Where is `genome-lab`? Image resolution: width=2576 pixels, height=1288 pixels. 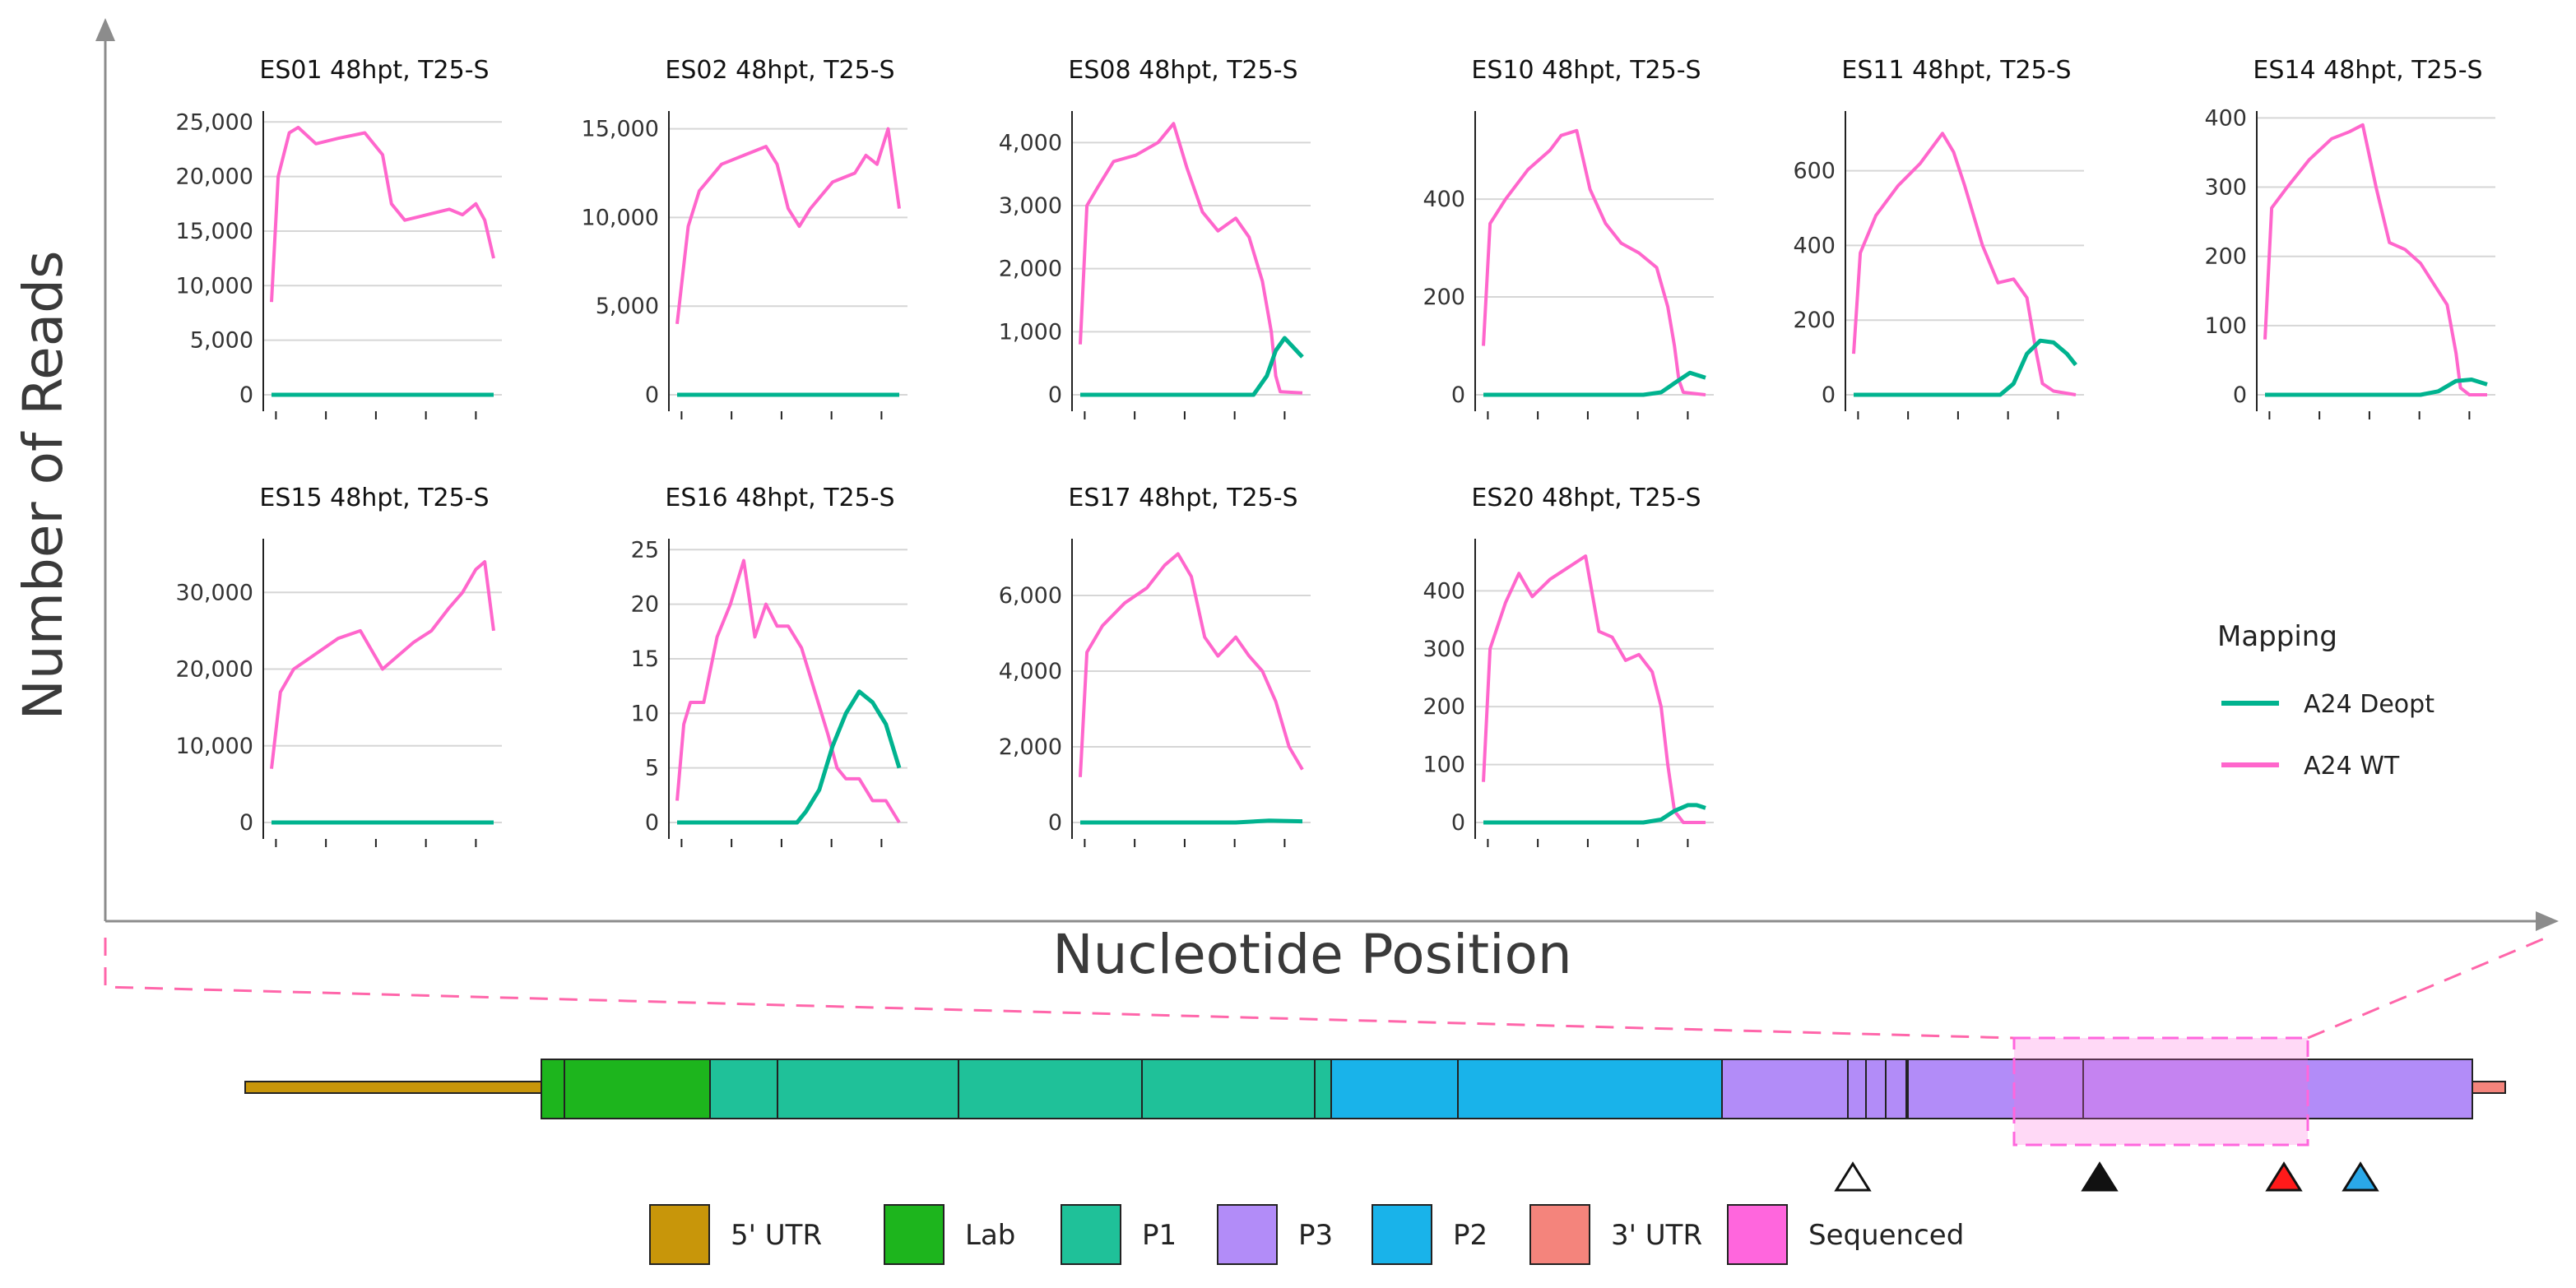 genome-lab is located at coordinates (626, 1089).